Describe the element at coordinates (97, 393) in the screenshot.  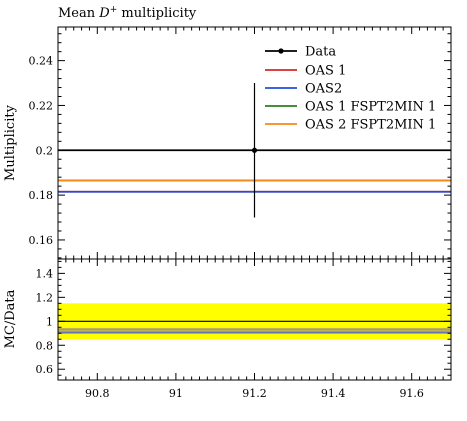
I see `x-tick-label: 90.8` at that location.